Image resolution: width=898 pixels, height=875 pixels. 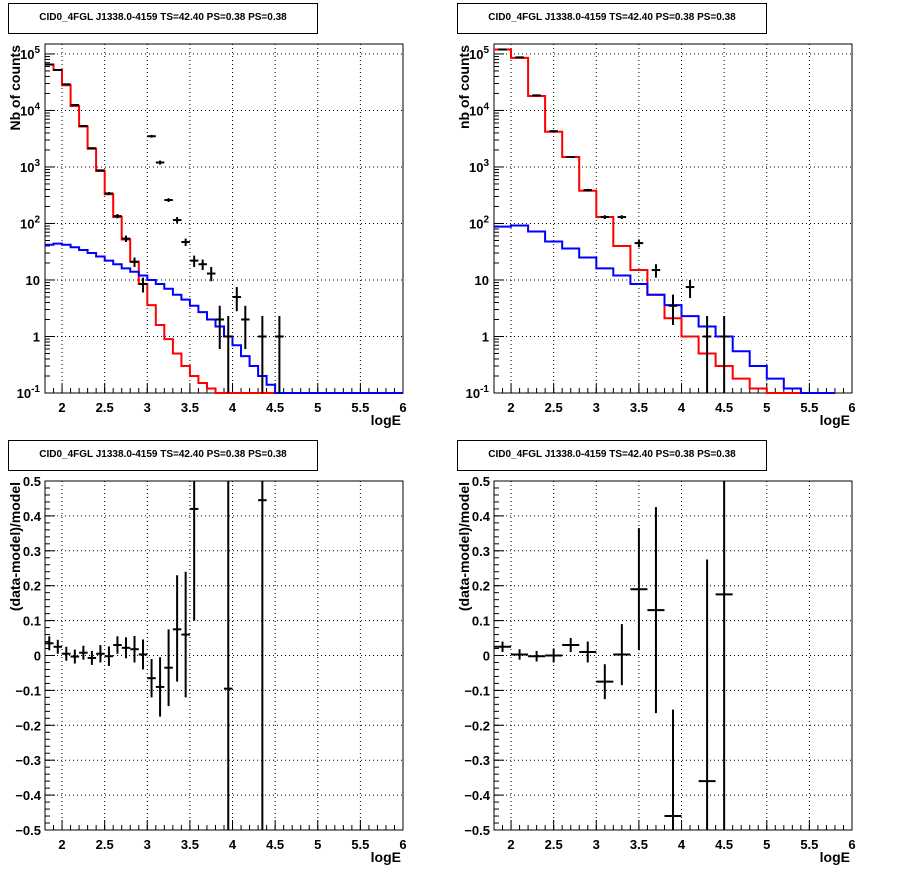 What do you see at coordinates (484, 389) in the screenshot?
I see `y-tick-label-exponent: -1` at bounding box center [484, 389].